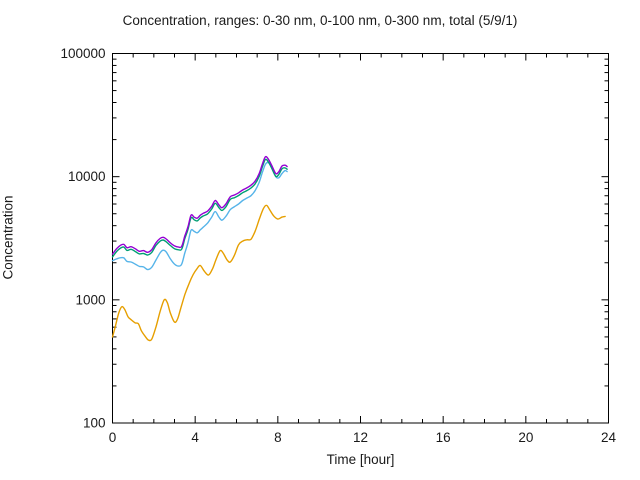  Describe the element at coordinates (198, 273) in the screenshot. I see `series-line-0-30-nm` at that location.